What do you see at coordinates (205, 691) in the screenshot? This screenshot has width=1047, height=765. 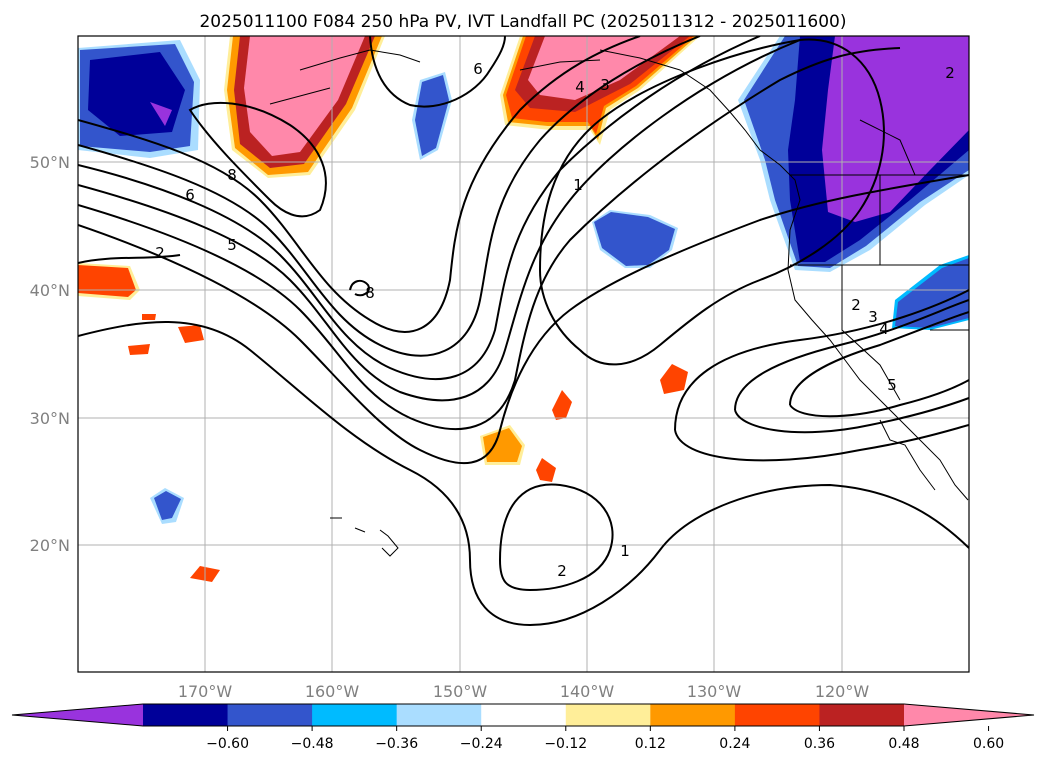 I see `lon-label: 170°W` at bounding box center [205, 691].